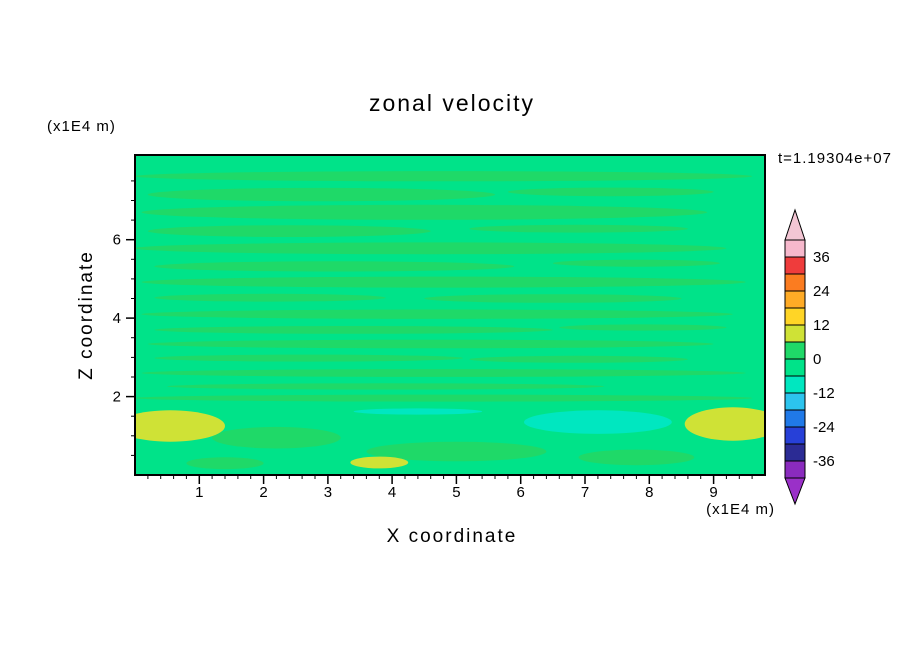 The height and width of the screenshot is (654, 904). Describe the element at coordinates (821, 257) in the screenshot. I see `colorbar-tick-label: 36` at that location.